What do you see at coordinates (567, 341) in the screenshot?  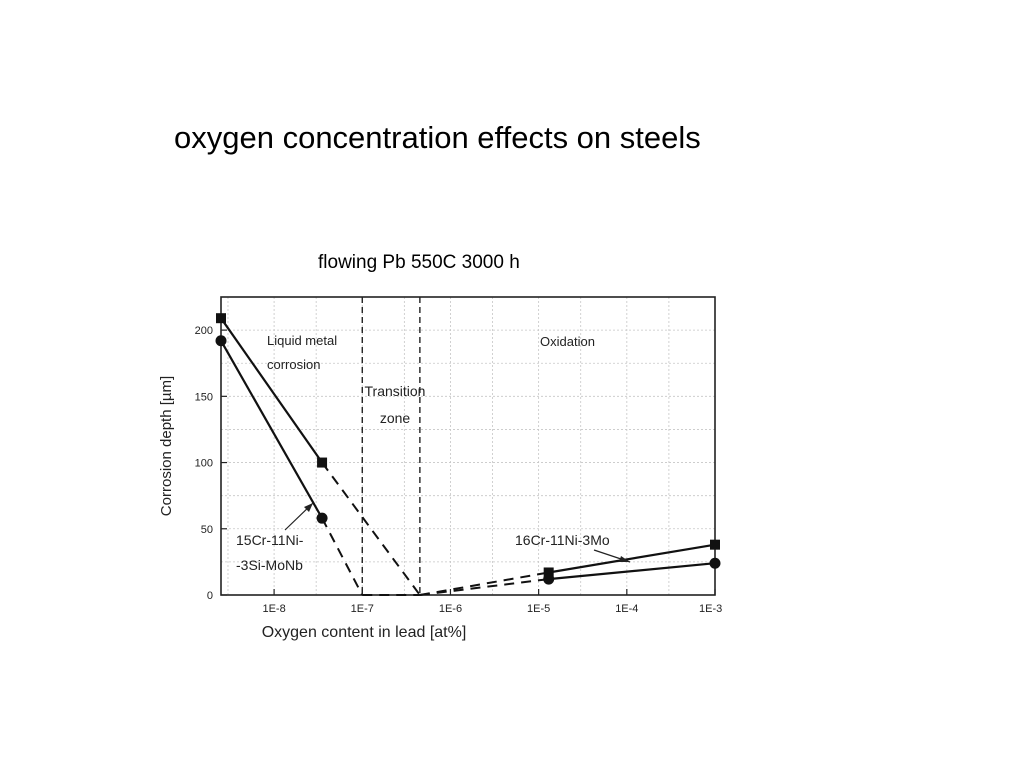 I see `zone-label-oxidation: Oxidation` at bounding box center [567, 341].